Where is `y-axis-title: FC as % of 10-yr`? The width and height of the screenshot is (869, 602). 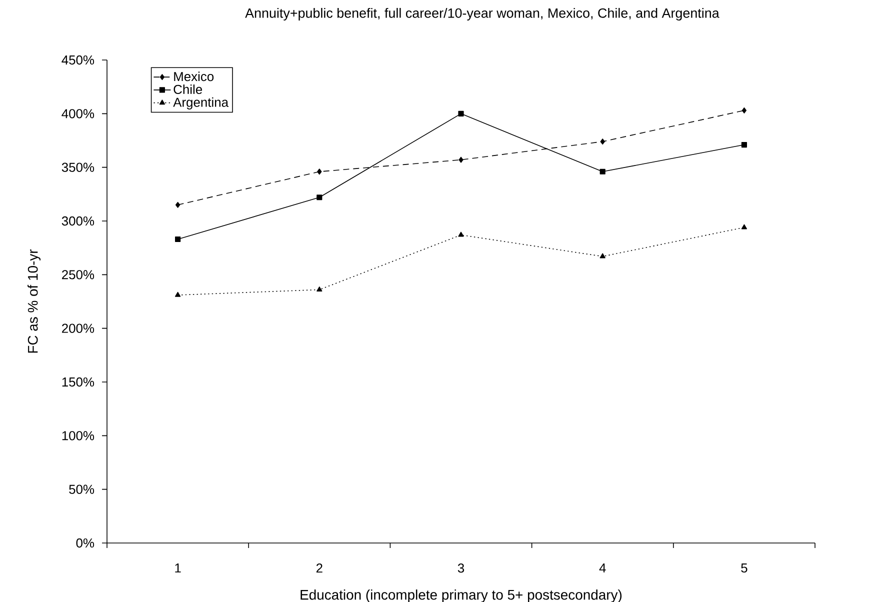
y-axis-title: FC as % of 10-yr is located at coordinates (34, 301).